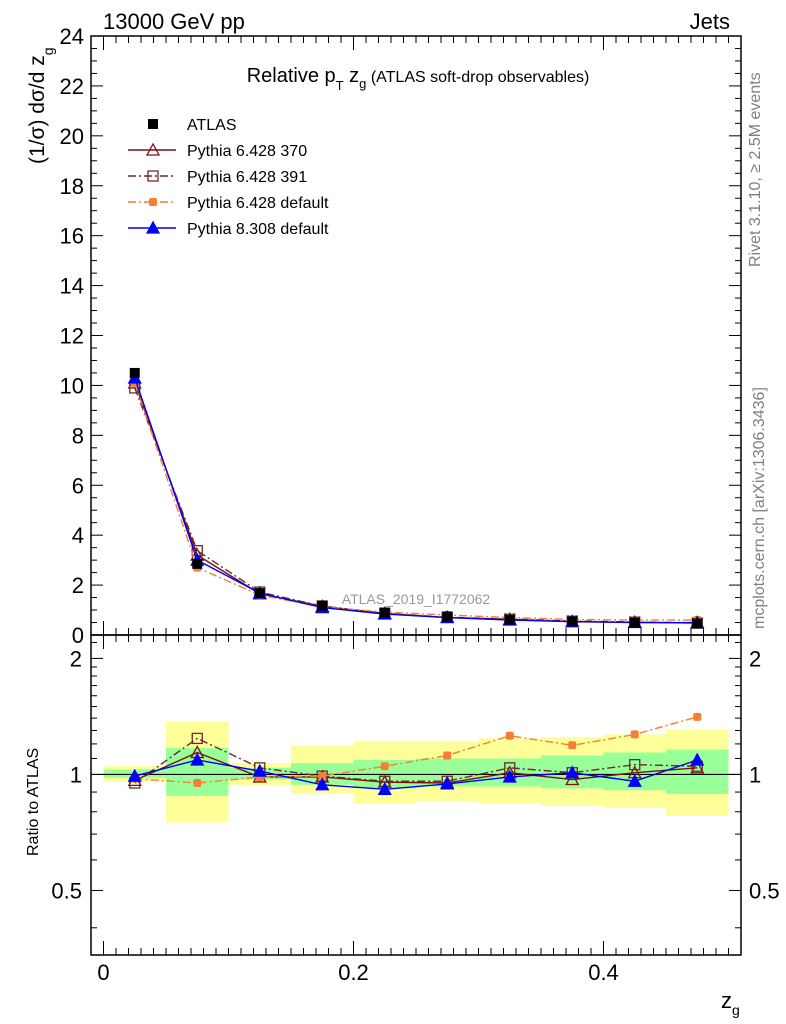 Image resolution: width=786 pixels, height=1024 pixels. I want to click on energy-label: 13000 GeV pp, so click(174, 21).